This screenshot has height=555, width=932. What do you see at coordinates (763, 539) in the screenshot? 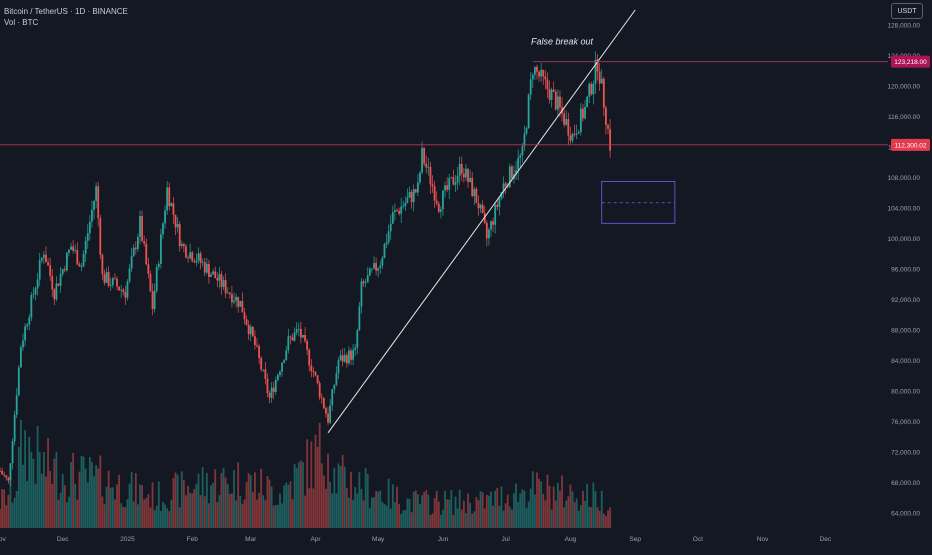
I see `x-tick-label: Nov` at bounding box center [763, 539].